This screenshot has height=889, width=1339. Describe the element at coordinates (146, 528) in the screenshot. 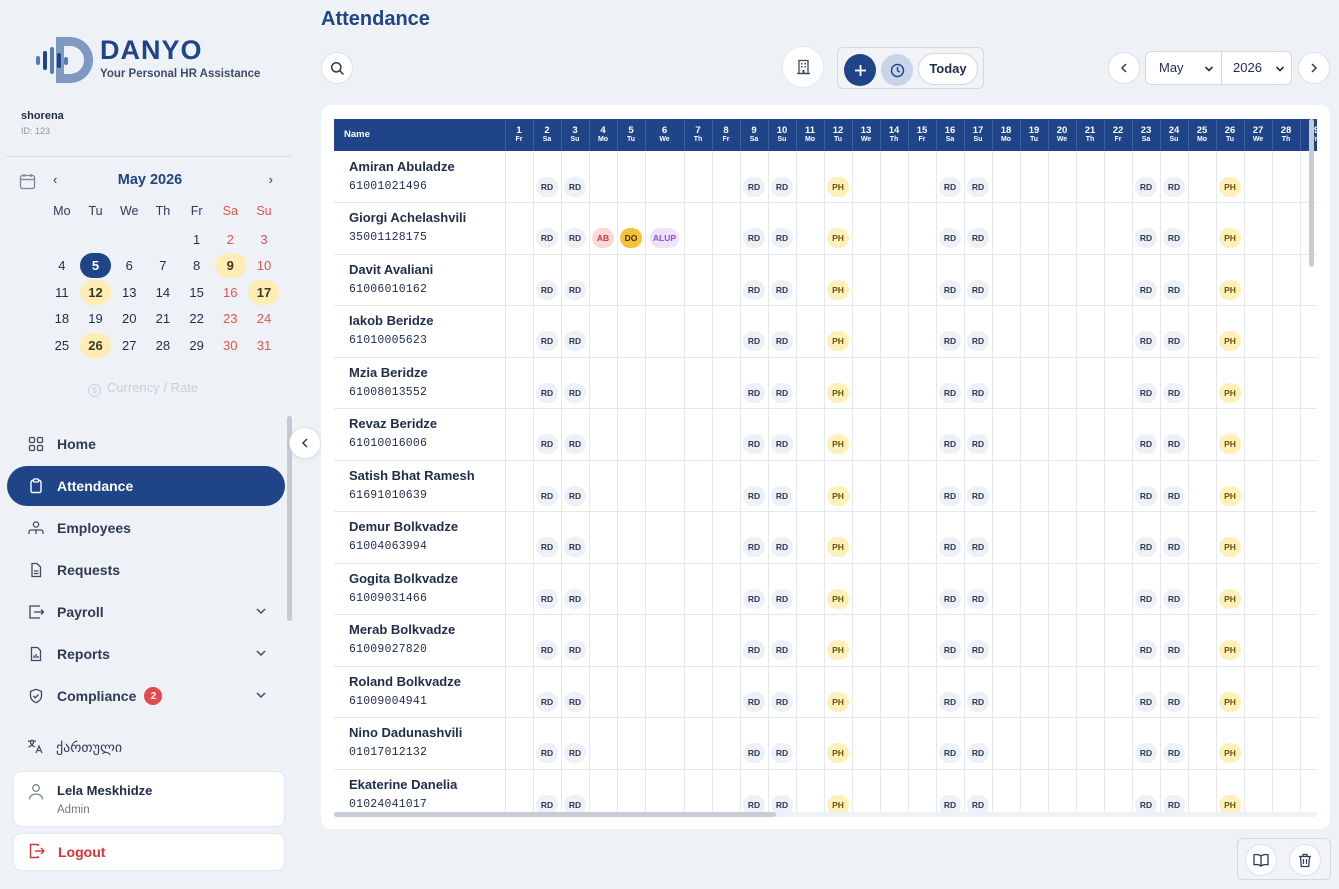

I see `nav-item-employees: Employees` at that location.